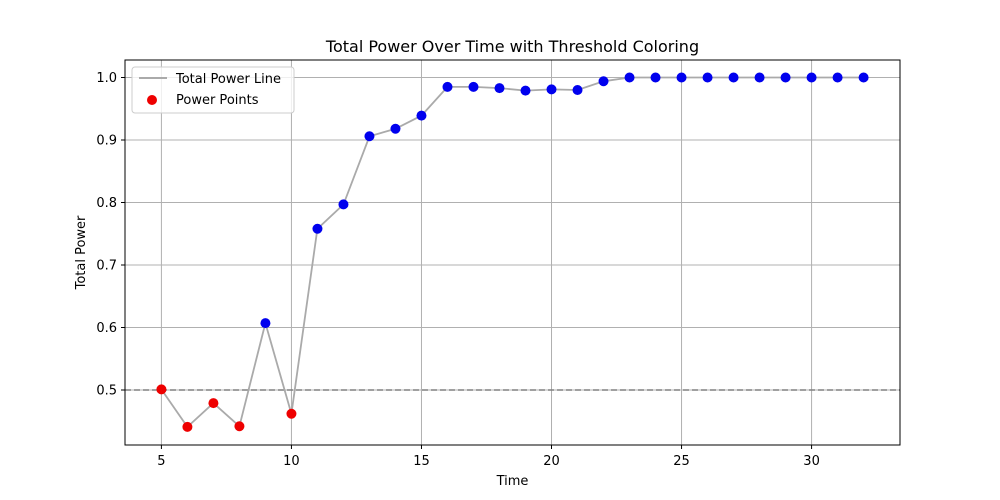 This screenshot has height=500, width=1000. I want to click on y-tick-label: 0.7, so click(106, 266).